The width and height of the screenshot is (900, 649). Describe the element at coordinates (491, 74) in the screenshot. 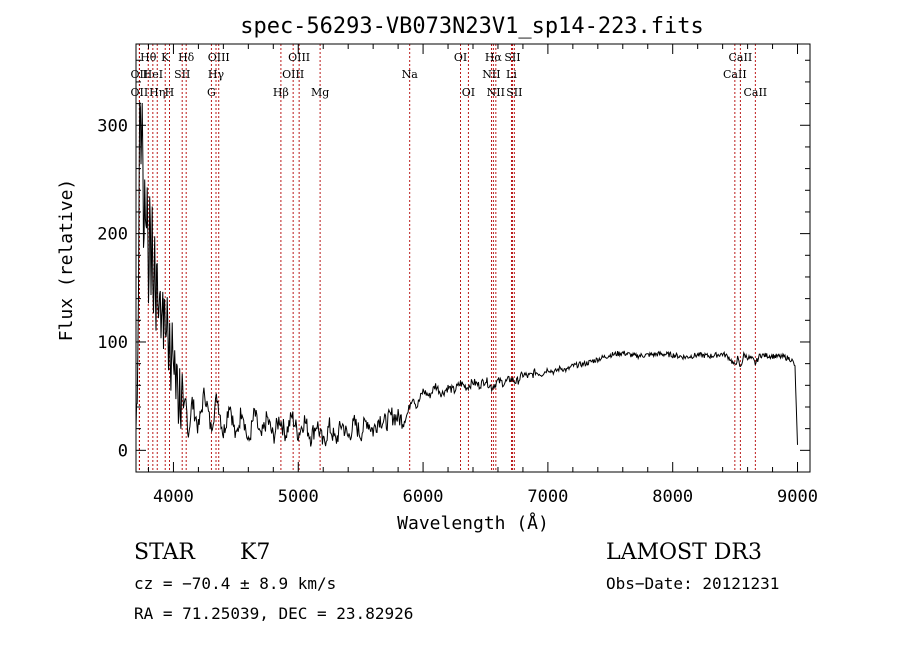

I see `line-label-19: NII` at that location.